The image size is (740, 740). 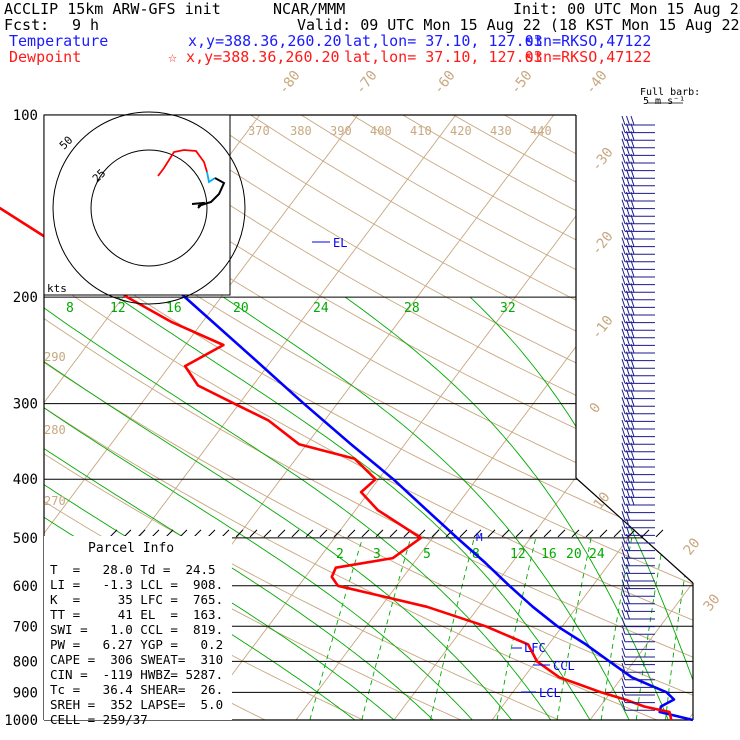 I want to click on el-annotation: EL, so click(x=340, y=243).